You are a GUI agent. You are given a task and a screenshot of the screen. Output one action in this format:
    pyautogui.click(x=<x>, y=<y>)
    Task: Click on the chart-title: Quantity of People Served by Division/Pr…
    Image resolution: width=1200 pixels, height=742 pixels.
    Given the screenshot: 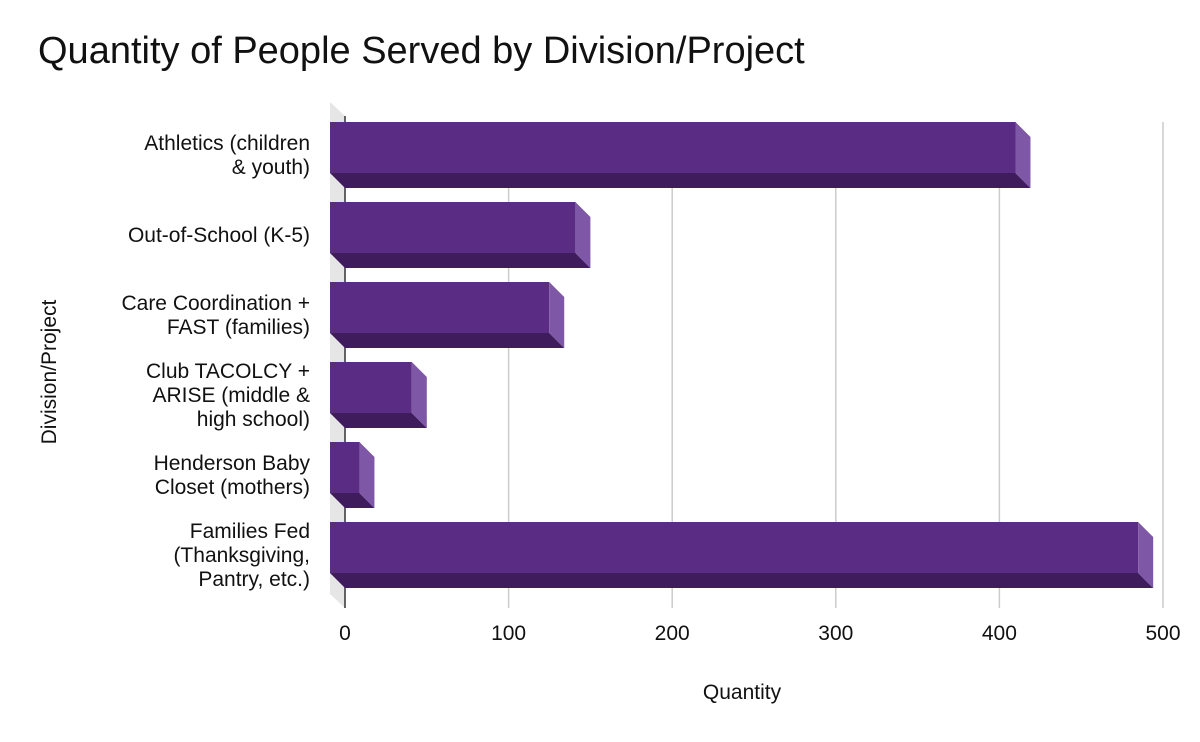 What is the action you would take?
    pyautogui.click(x=421, y=51)
    